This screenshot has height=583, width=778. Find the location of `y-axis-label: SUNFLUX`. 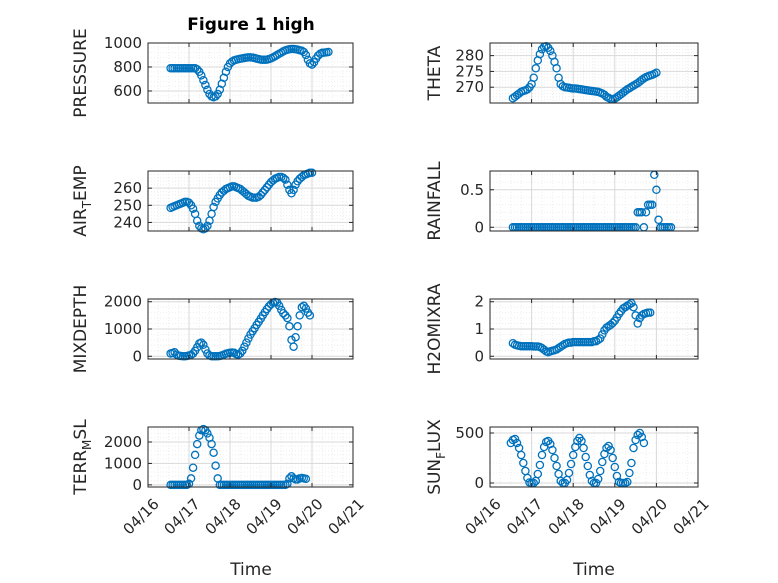

y-axis-label: SUNFLUX is located at coordinates (436, 457).